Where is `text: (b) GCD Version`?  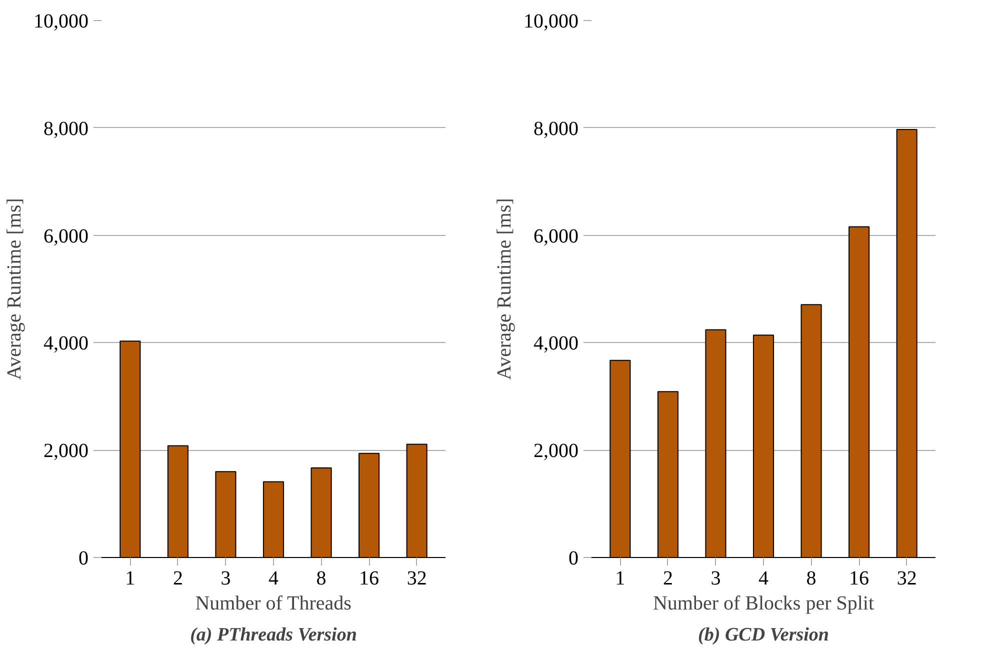 text: (b) GCD Version is located at coordinates (763, 635).